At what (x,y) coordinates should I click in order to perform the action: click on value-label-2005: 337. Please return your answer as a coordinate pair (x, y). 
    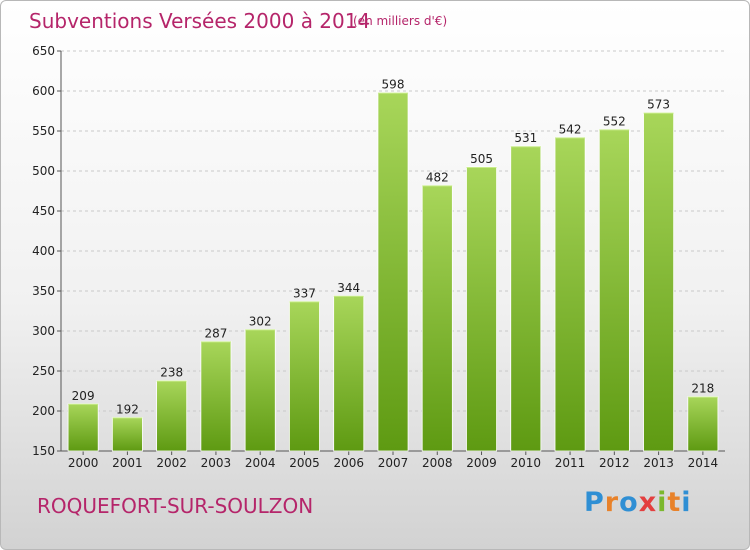
    Looking at the image, I should click on (304, 293).